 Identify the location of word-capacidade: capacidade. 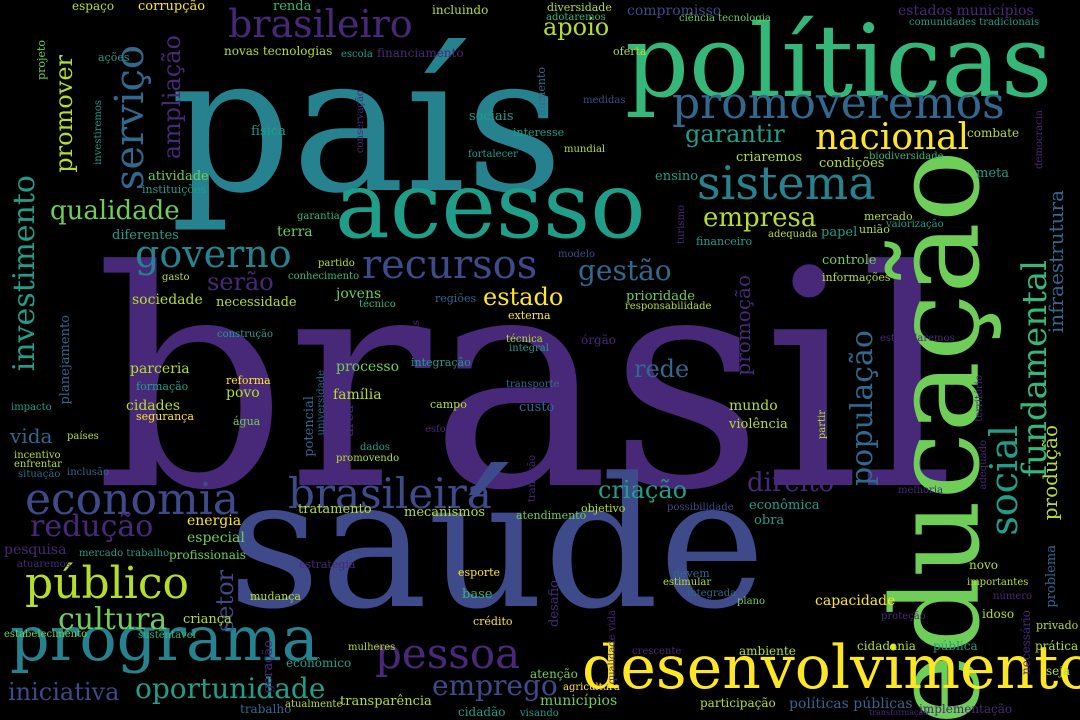
(855, 601).